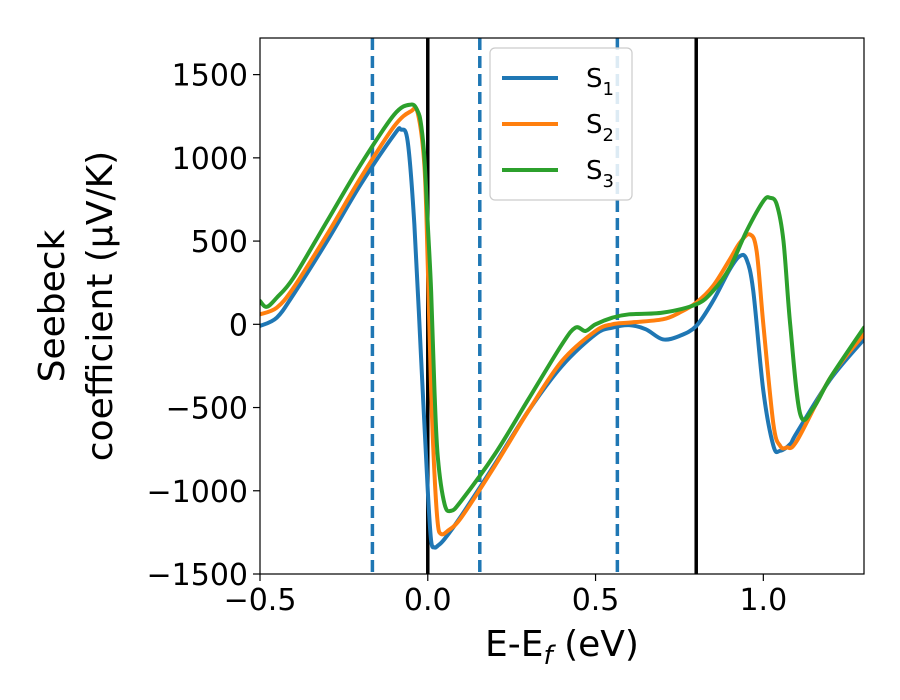 This screenshot has width=900, height=700. What do you see at coordinates (210, 76) in the screenshot?
I see `y-tick-label: 1500` at bounding box center [210, 76].